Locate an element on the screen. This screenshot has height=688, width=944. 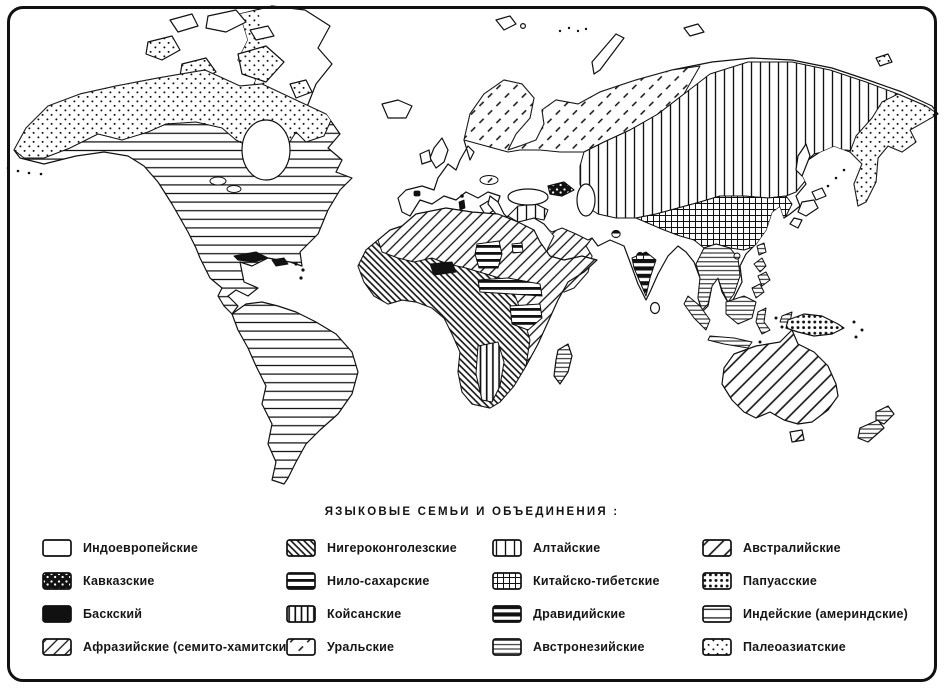
black-sea is located at coordinates (528, 197).